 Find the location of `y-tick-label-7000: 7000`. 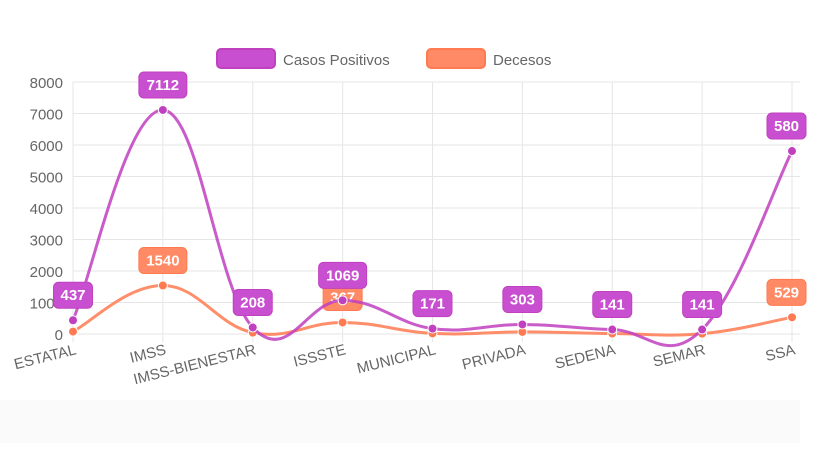

y-tick-label-7000: 7000 is located at coordinates (46, 115).